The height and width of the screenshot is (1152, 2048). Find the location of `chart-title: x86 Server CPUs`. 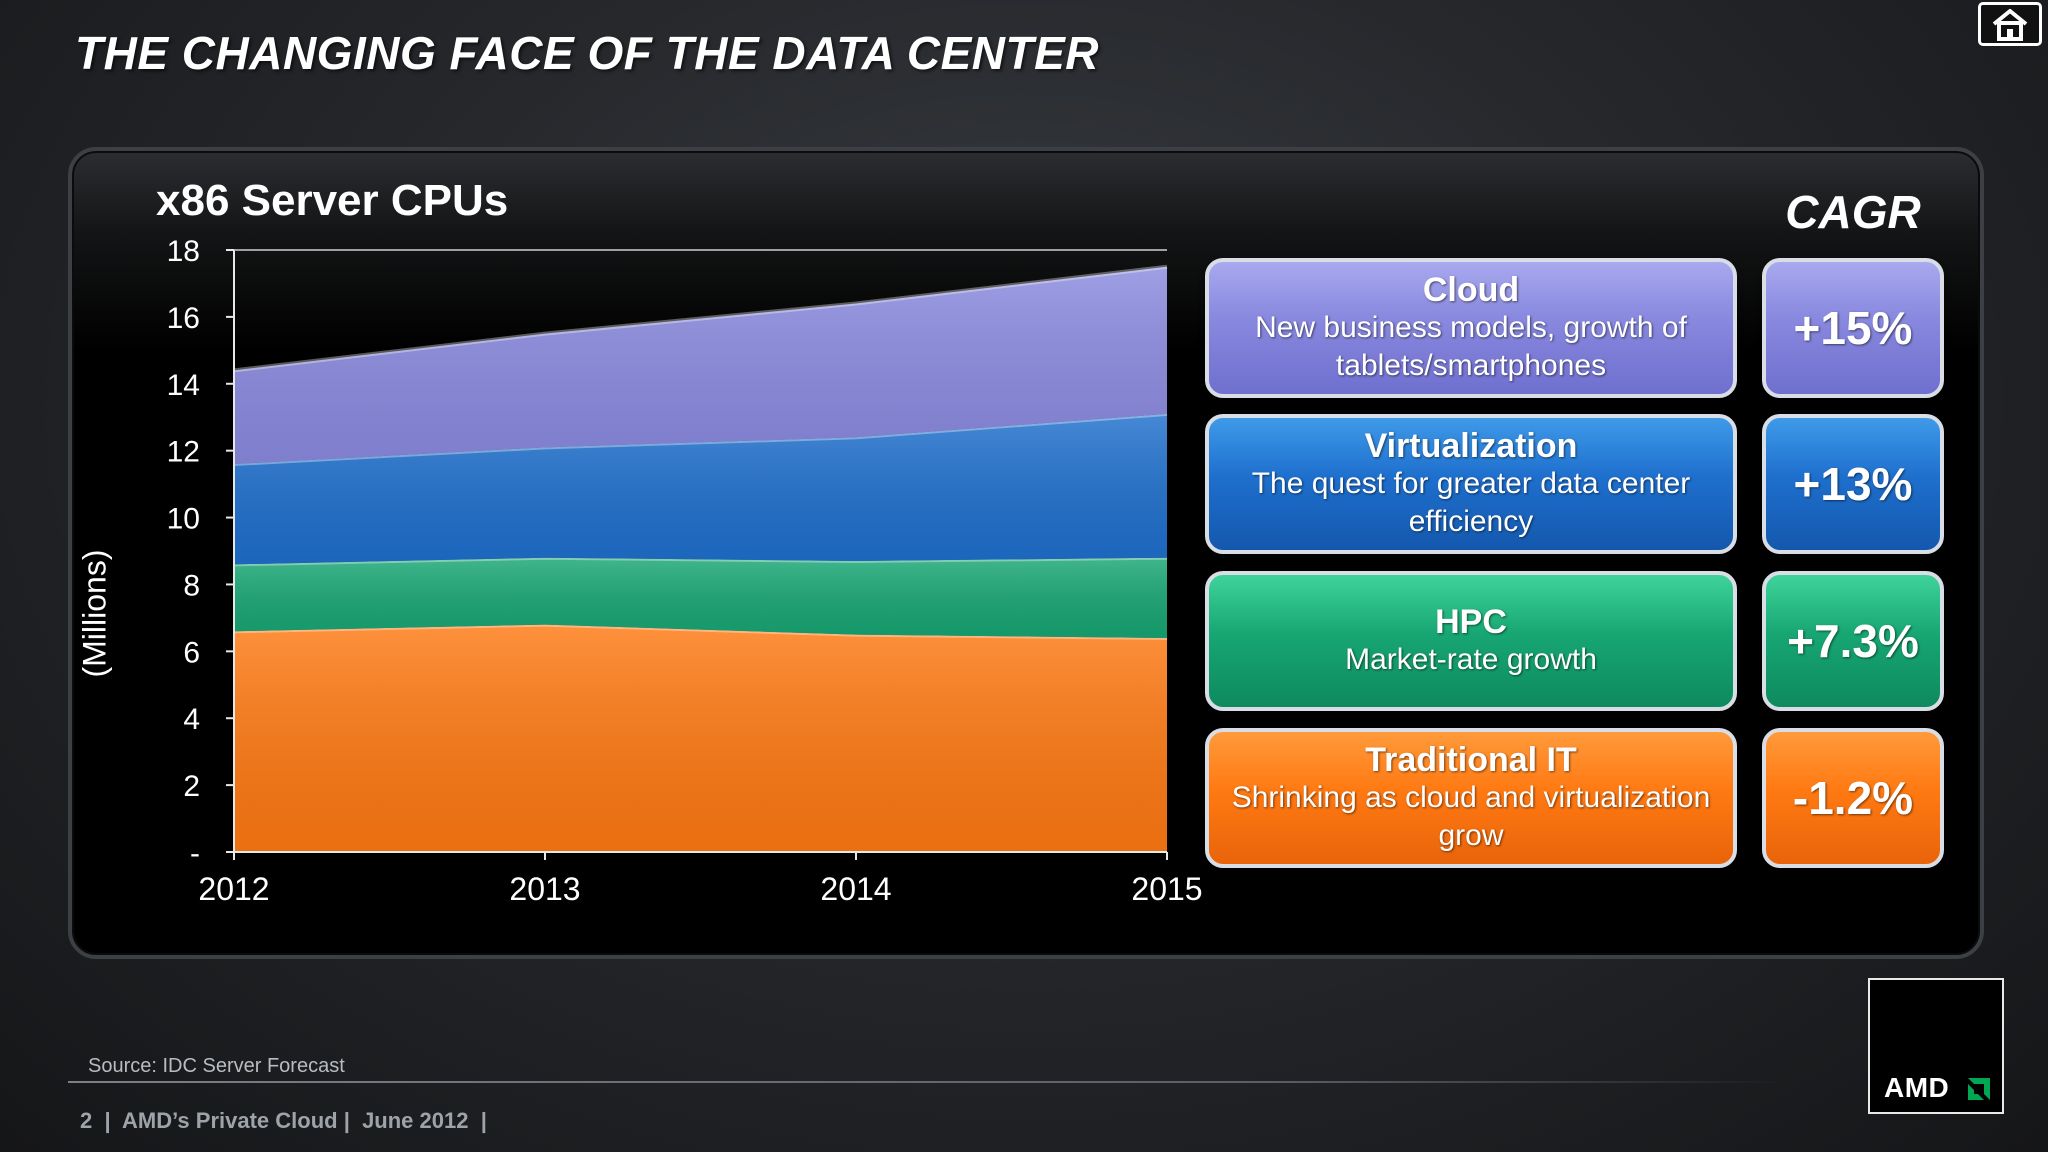

chart-title: x86 Server CPUs is located at coordinates (332, 200).